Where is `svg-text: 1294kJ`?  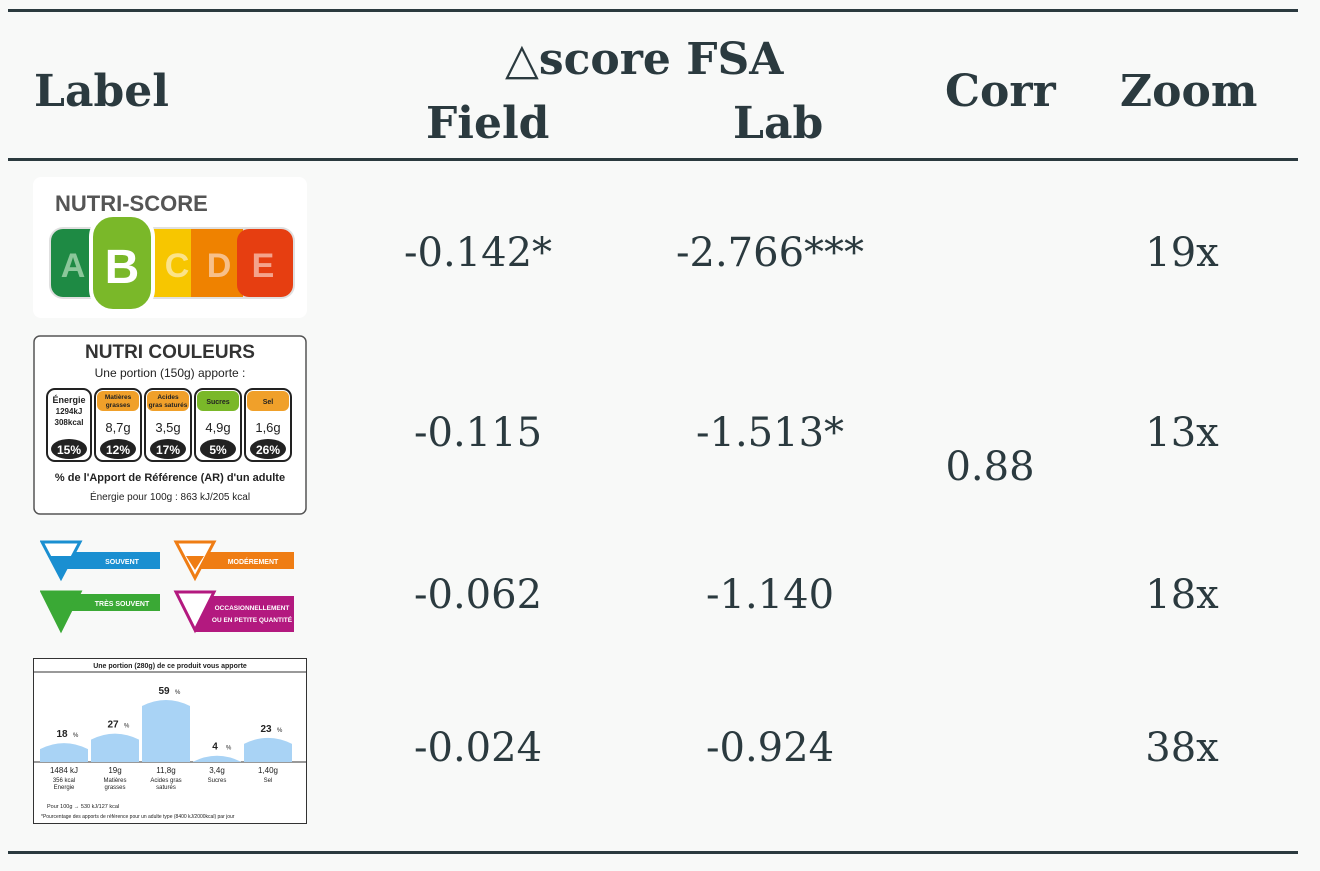
svg-text: 1294kJ is located at coordinates (69, 411).